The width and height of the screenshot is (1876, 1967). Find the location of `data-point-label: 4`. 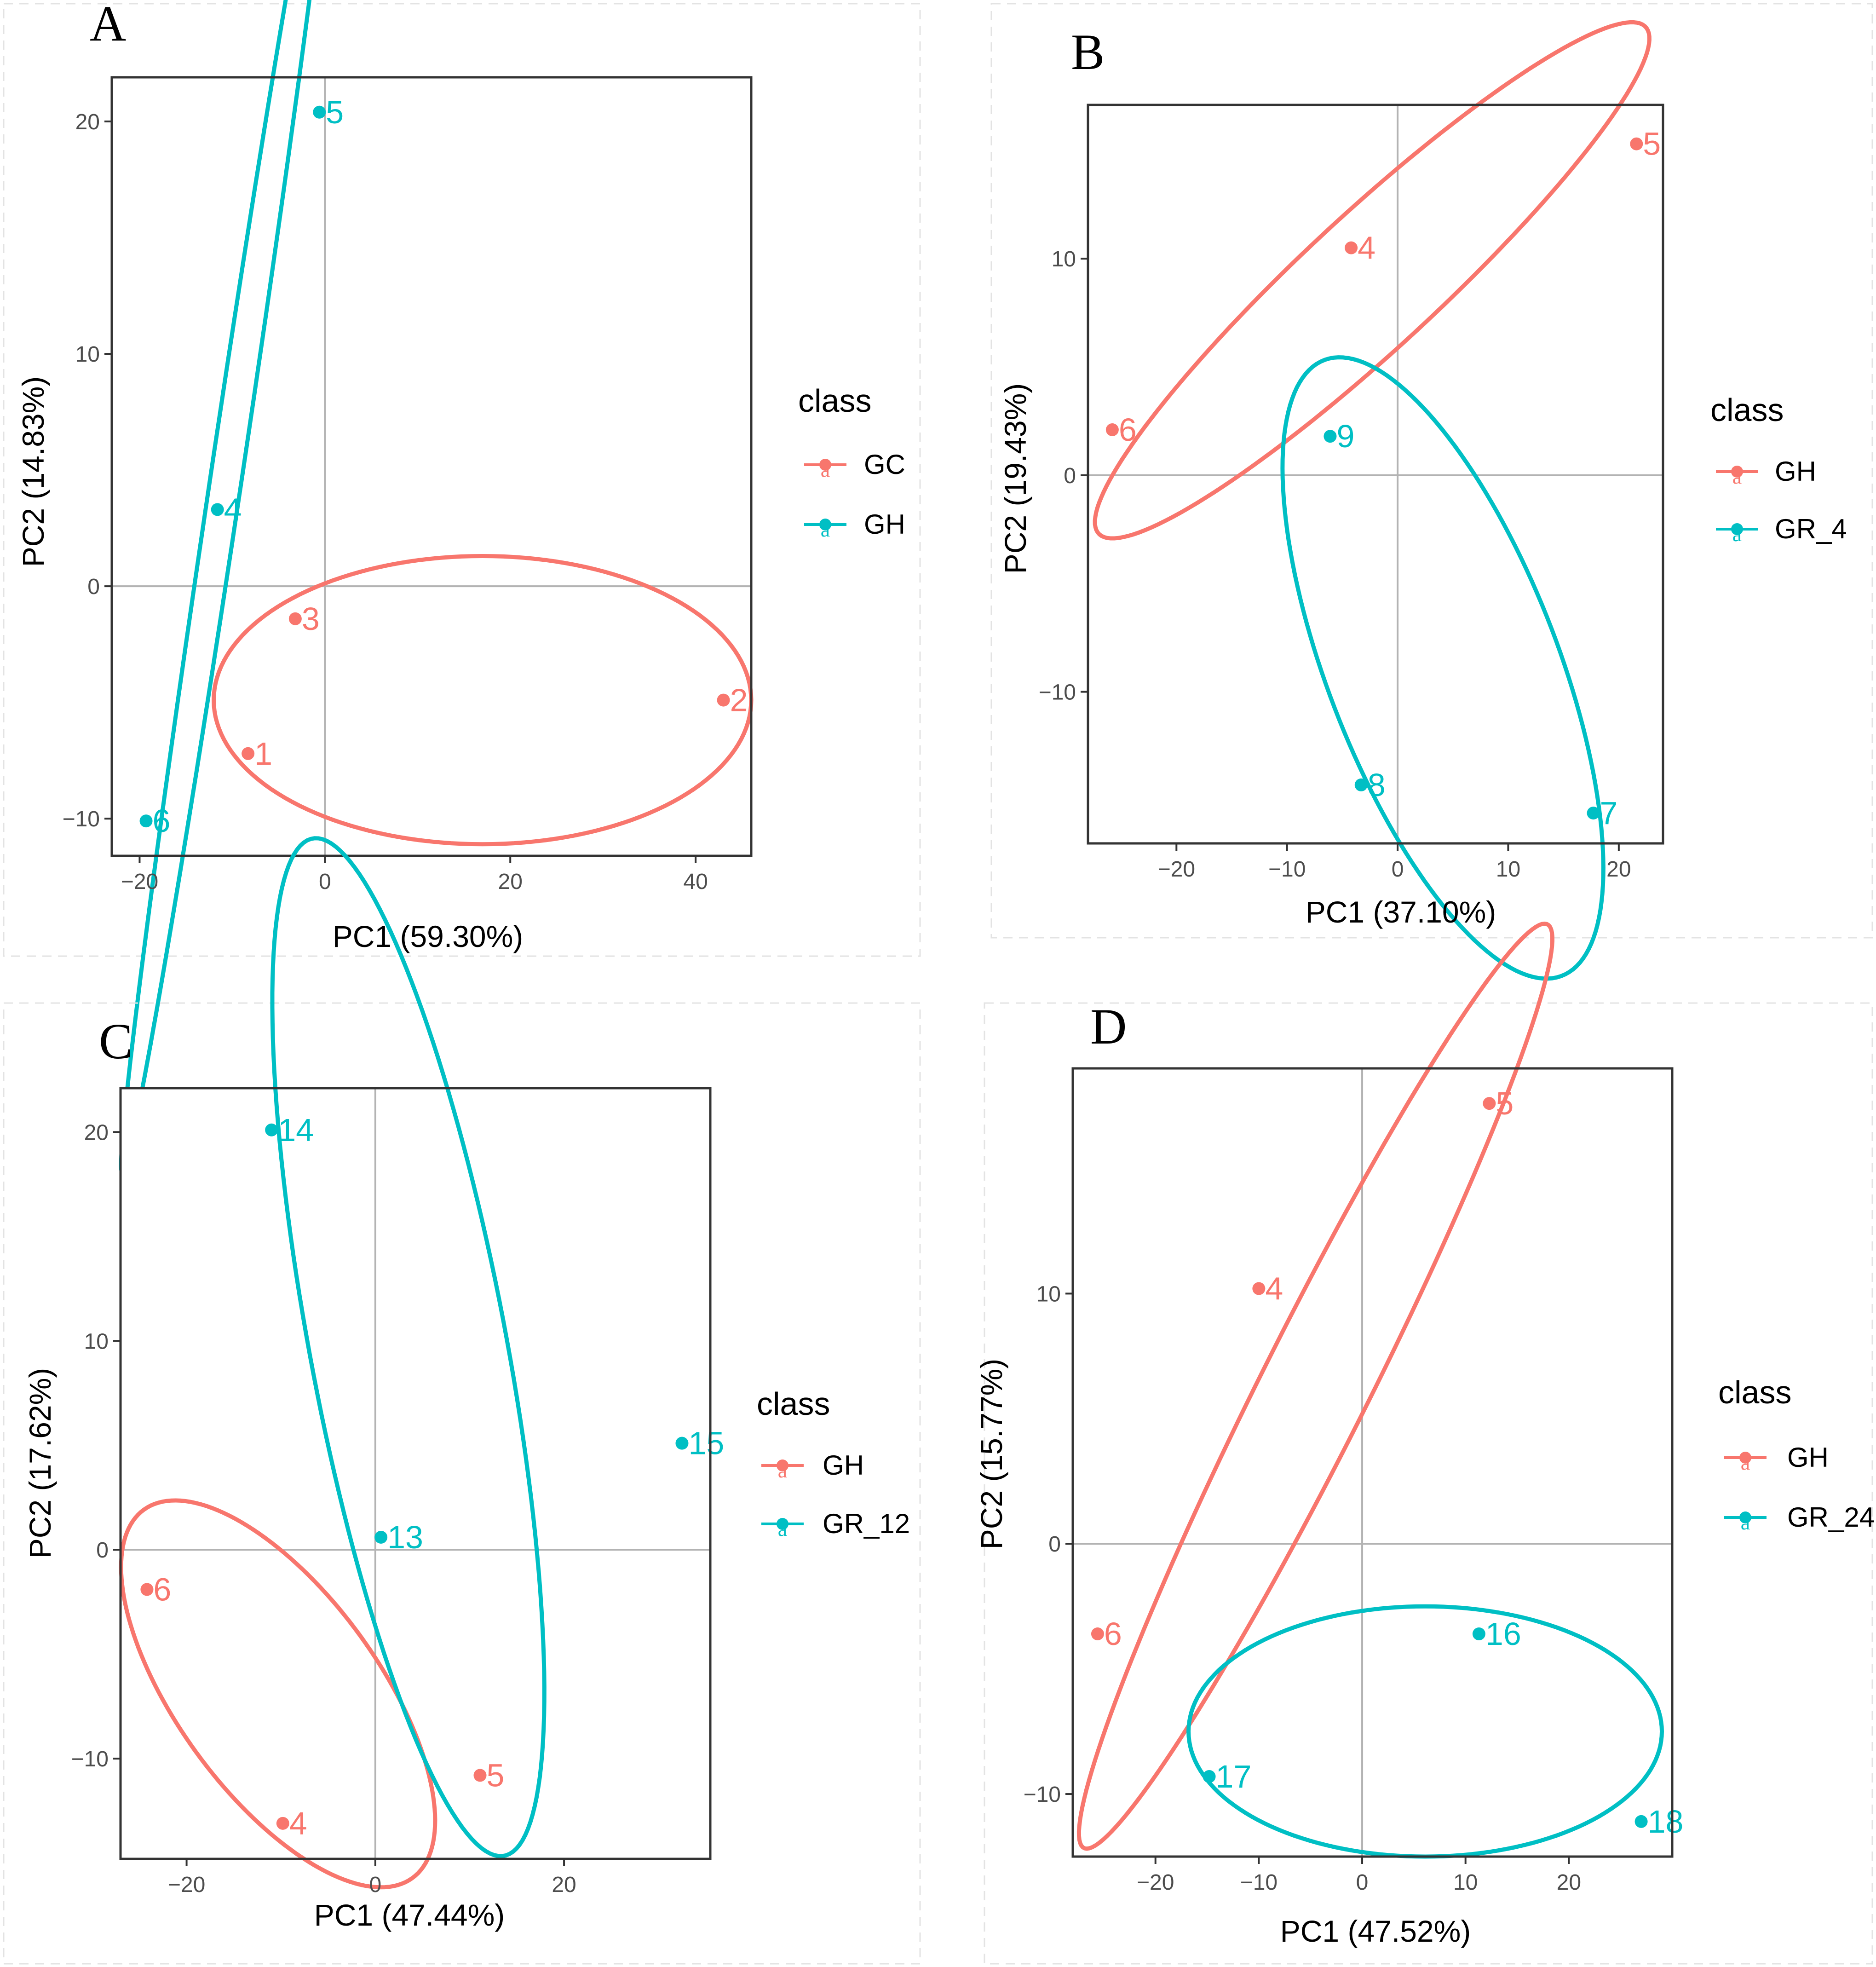

data-point-label: 4 is located at coordinates (298, 1823).